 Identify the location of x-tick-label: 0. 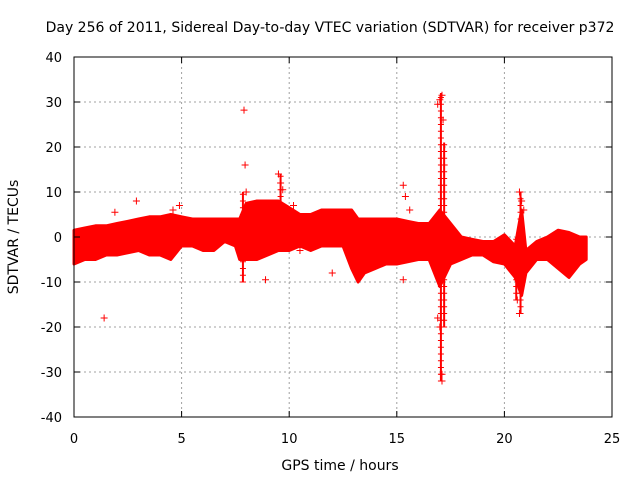
(74, 439).